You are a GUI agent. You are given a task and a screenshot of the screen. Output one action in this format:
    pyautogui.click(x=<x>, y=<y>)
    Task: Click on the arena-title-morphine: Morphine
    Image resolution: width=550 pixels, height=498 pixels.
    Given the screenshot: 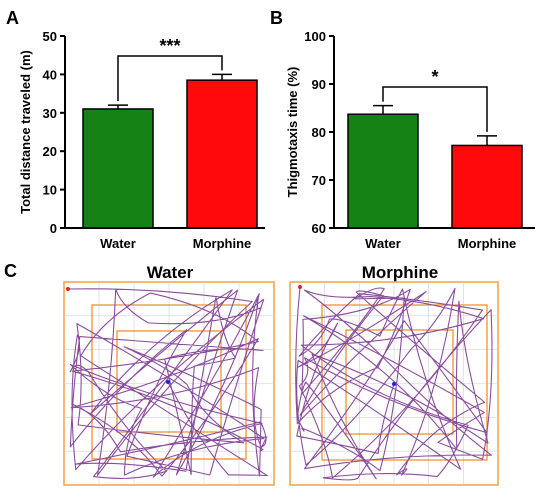 What is the action you would take?
    pyautogui.click(x=400, y=272)
    